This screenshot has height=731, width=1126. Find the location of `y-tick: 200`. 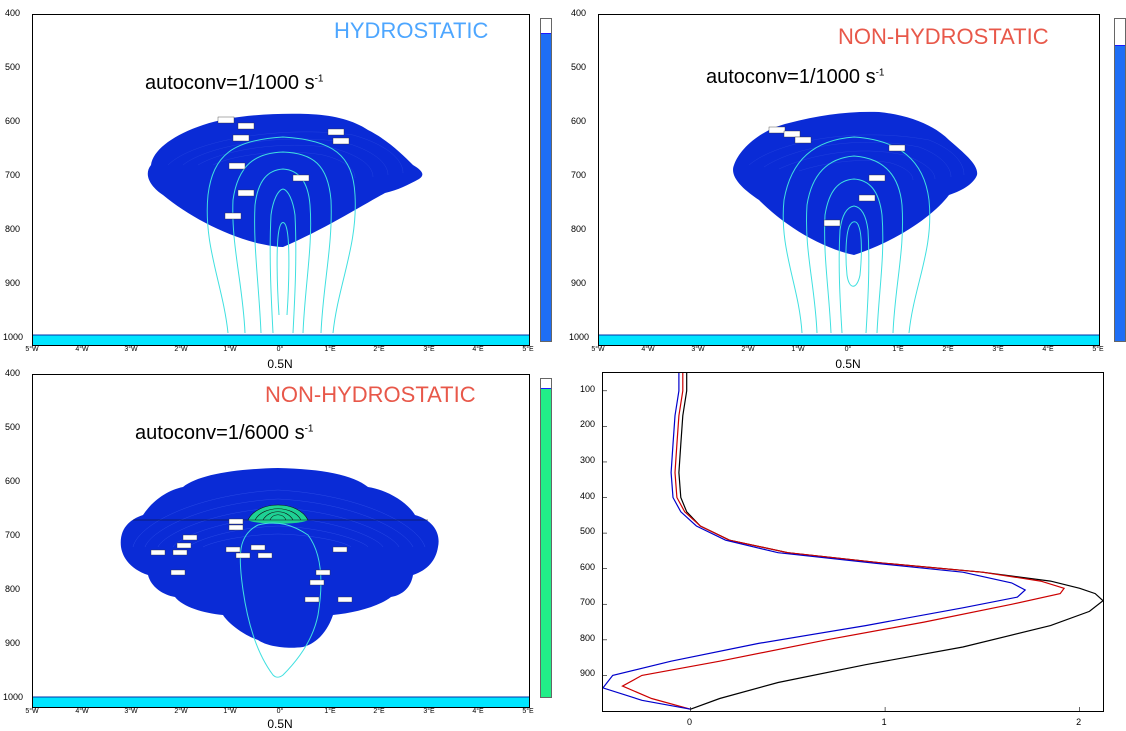

y-tick: 200 is located at coordinates (588, 424).